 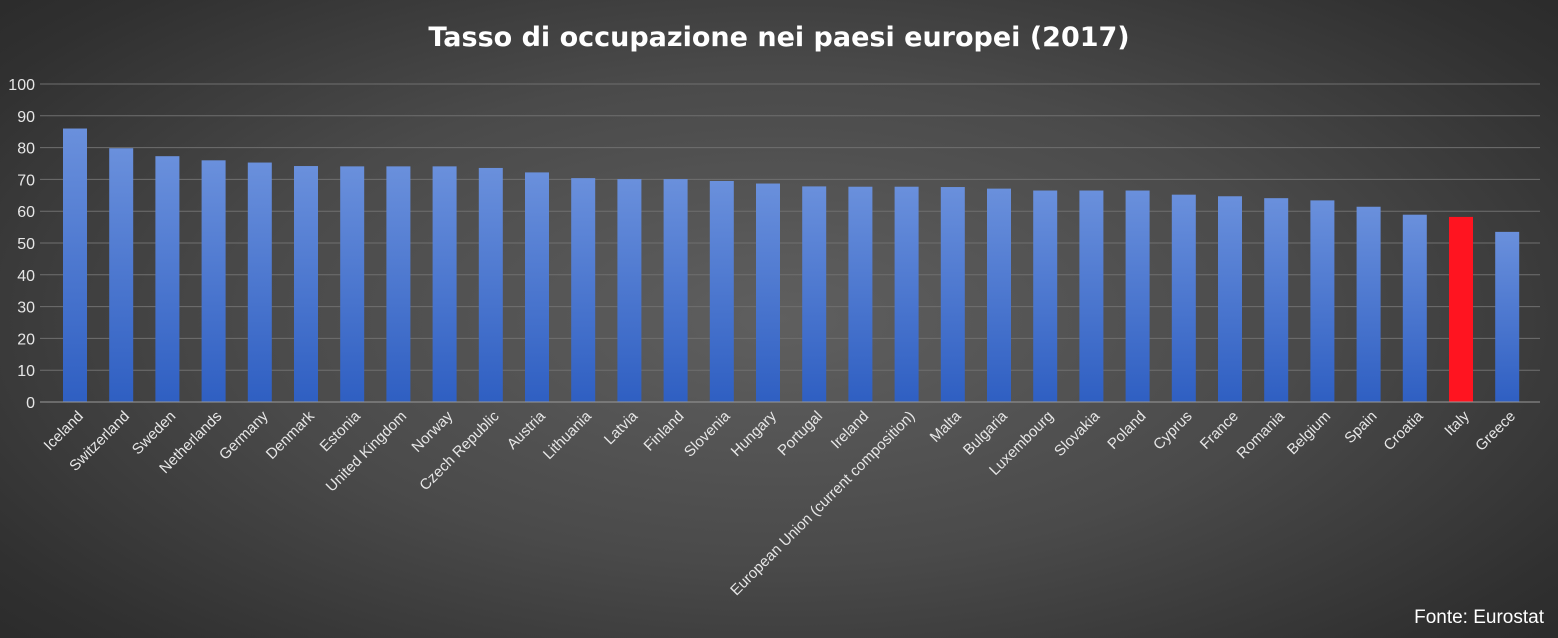 I want to click on x-tick-label: Czech Republic, so click(x=459, y=450).